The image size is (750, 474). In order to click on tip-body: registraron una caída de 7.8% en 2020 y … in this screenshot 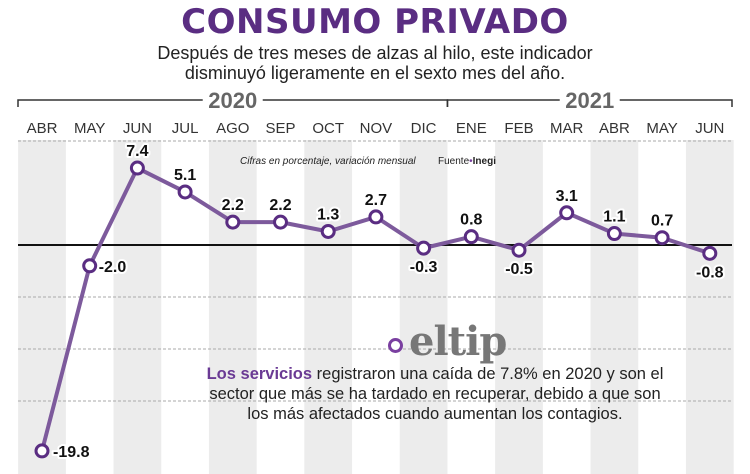, I will do `click(436, 394)`.